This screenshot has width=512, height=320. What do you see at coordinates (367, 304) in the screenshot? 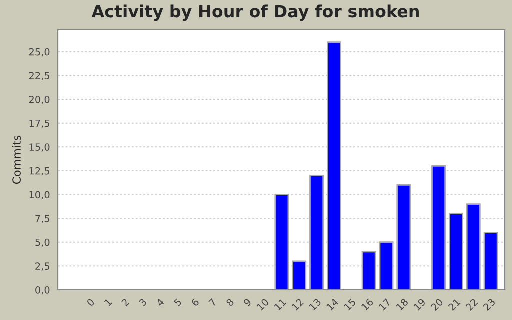
I see `x-tick-label: 16` at bounding box center [367, 304].